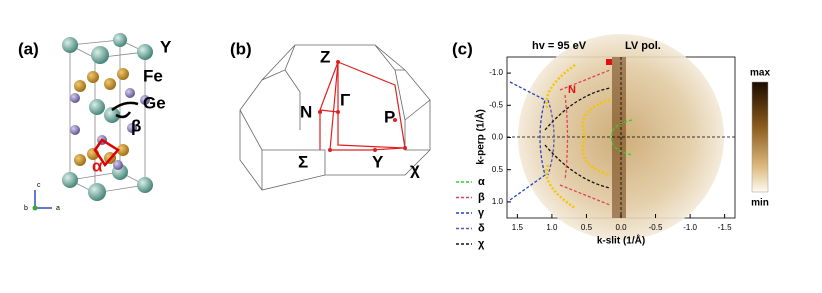 The height and width of the screenshot is (293, 822). What do you see at coordinates (415, 168) in the screenshot?
I see `point-label: χ` at bounding box center [415, 168].